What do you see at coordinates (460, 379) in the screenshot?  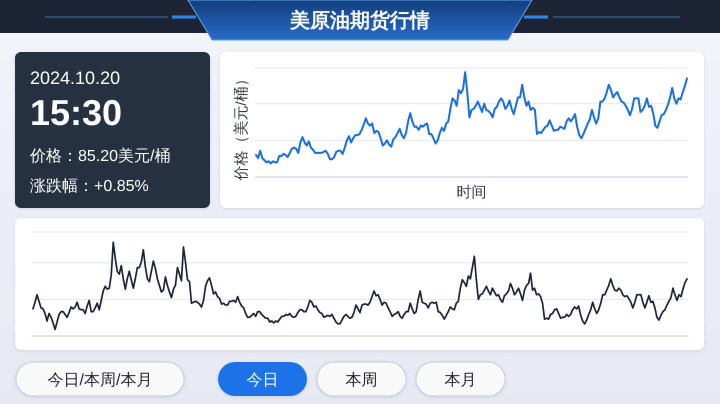 I see `text: 本月` at bounding box center [460, 379].